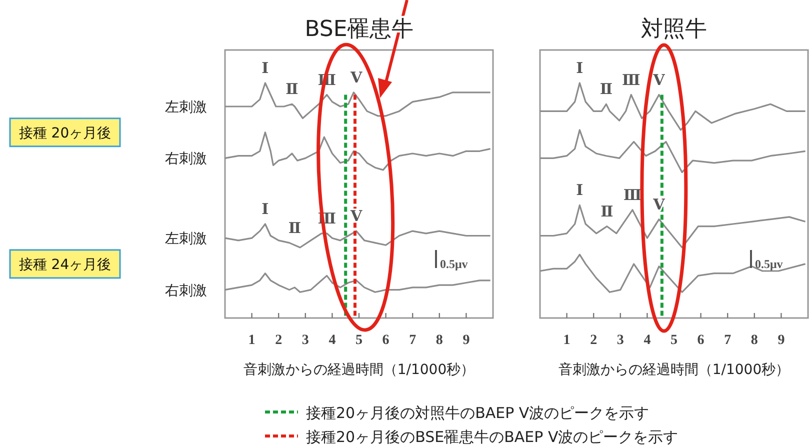 Image resolution: width=809 pixels, height=448 pixels. I want to click on text: 接種 24ヶ月後, so click(65, 264).